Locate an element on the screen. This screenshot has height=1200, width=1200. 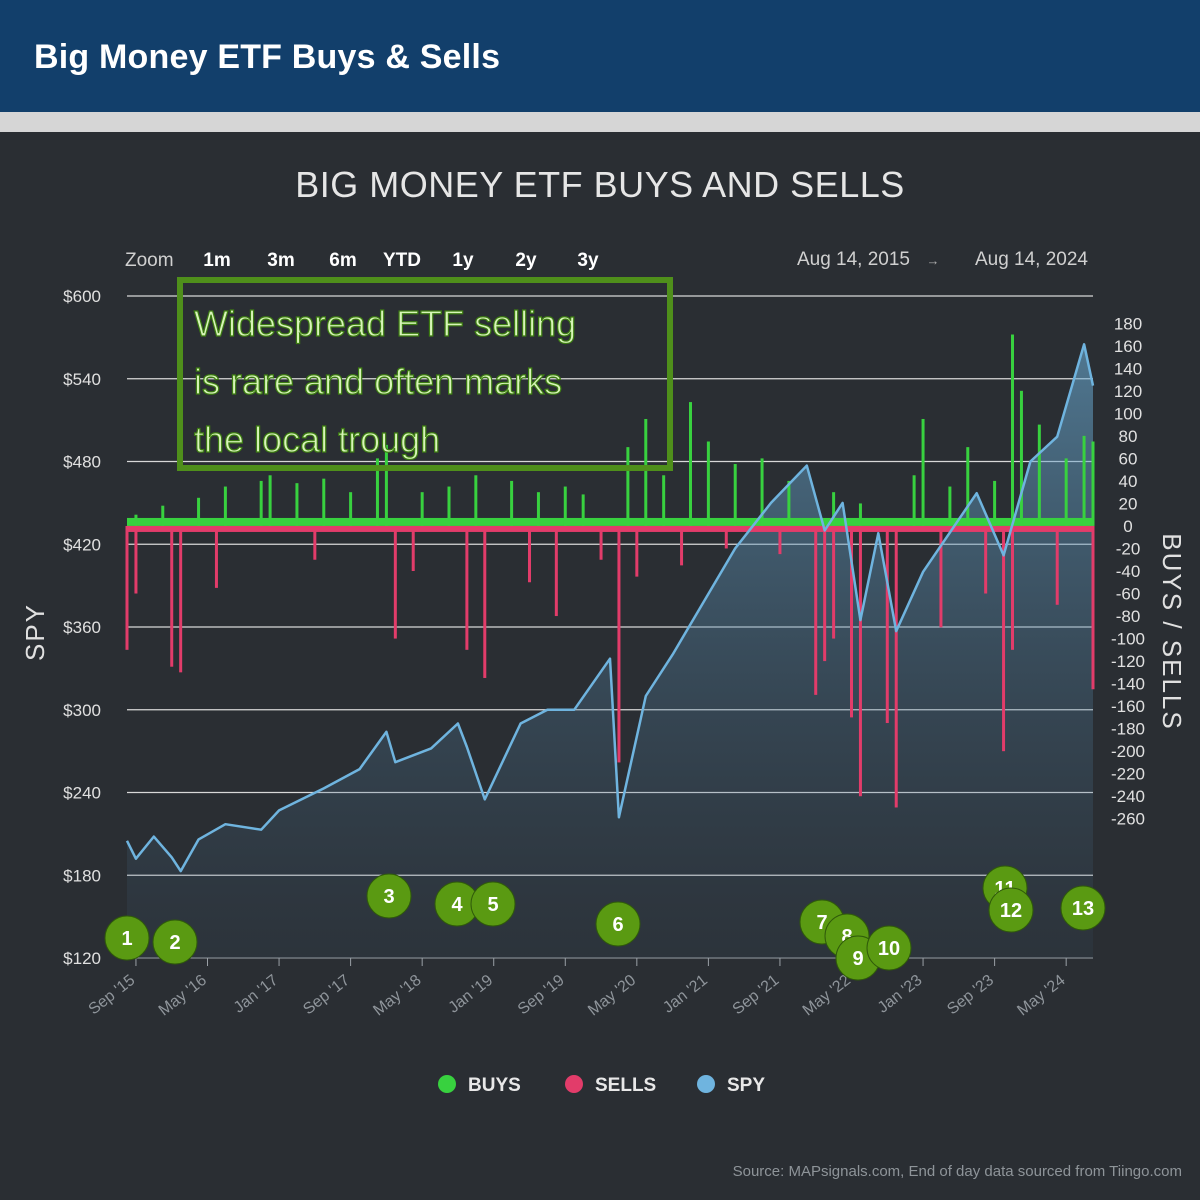
zoom-option-3m: 3m is located at coordinates (280, 260).